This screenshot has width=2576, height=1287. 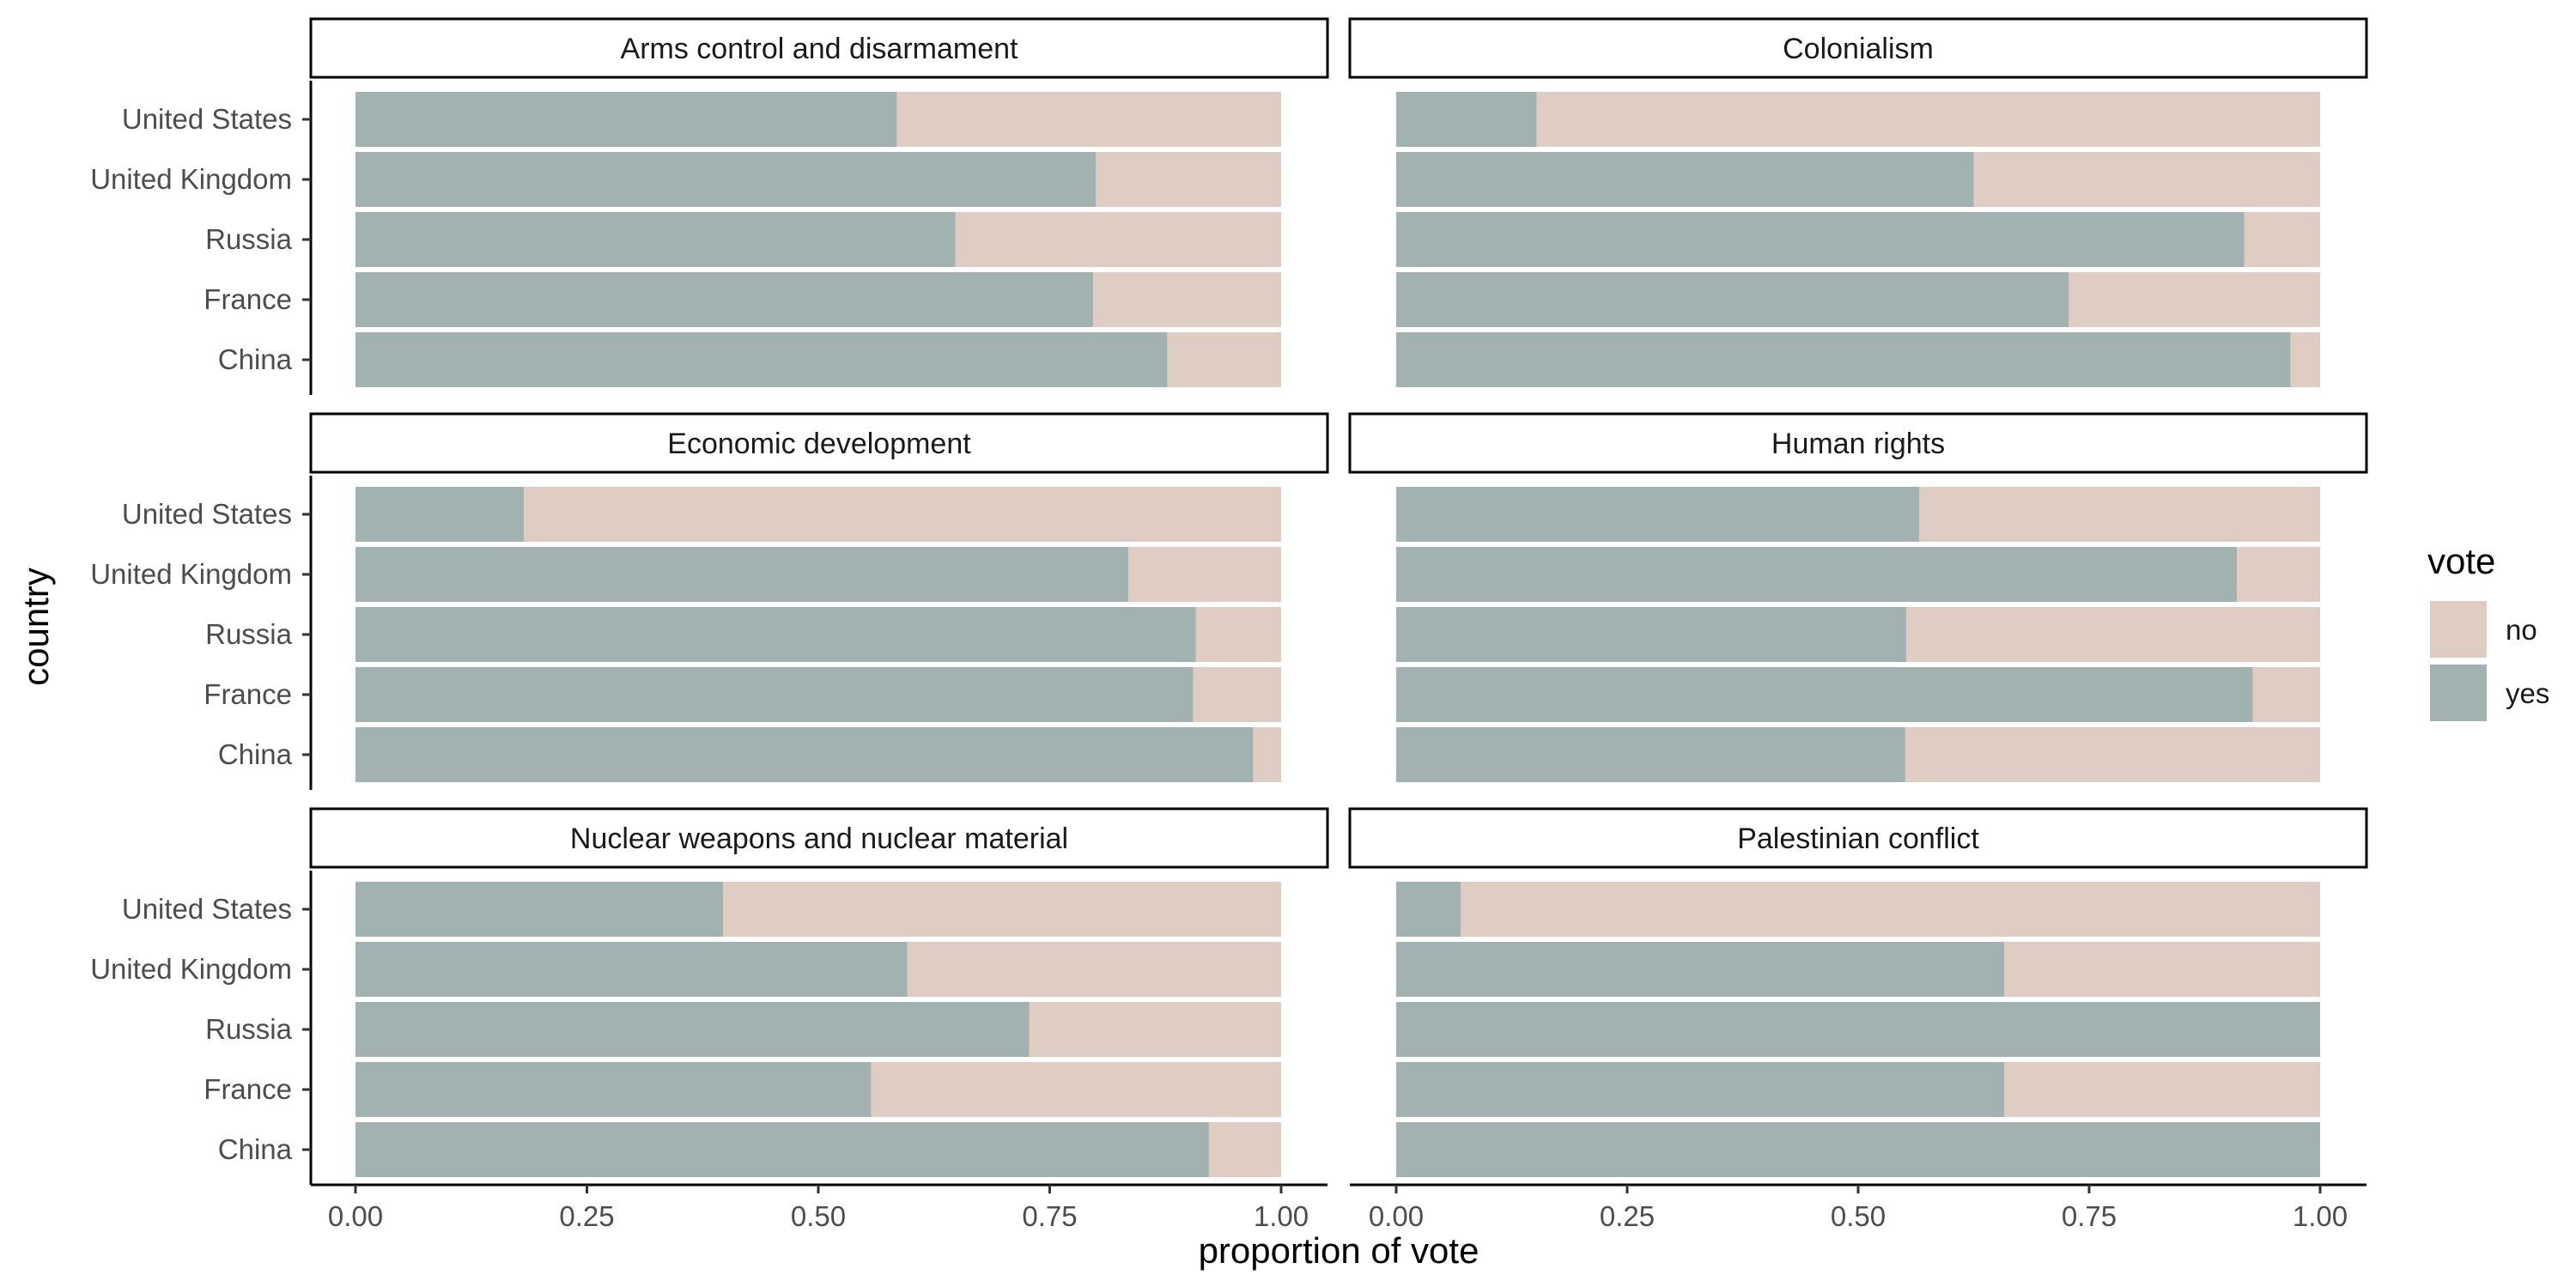 I want to click on facet-title: Arms control and disarmament, so click(x=820, y=49).